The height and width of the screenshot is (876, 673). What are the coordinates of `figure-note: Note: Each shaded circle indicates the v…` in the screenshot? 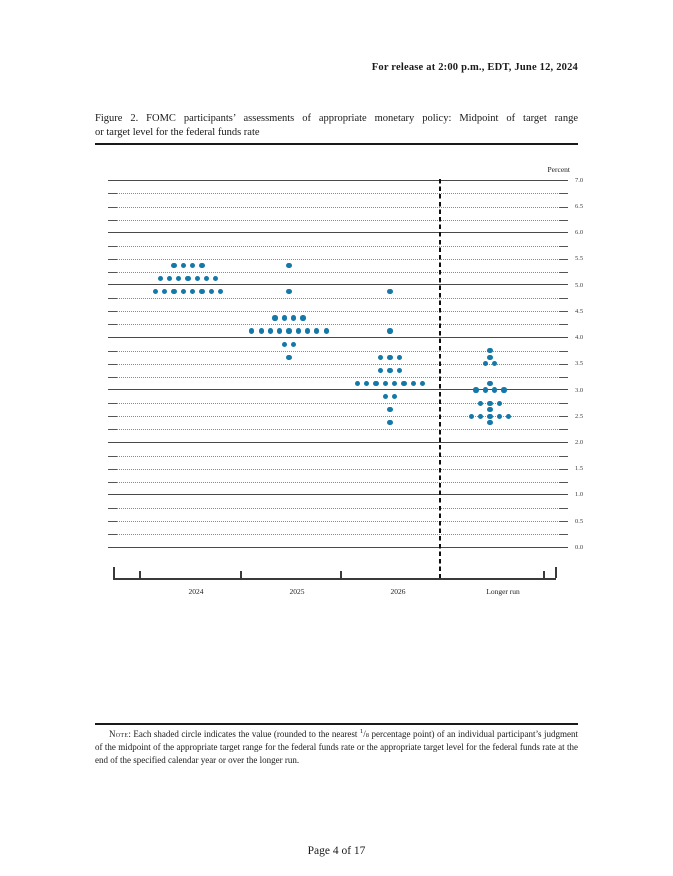 It's located at (336, 748).